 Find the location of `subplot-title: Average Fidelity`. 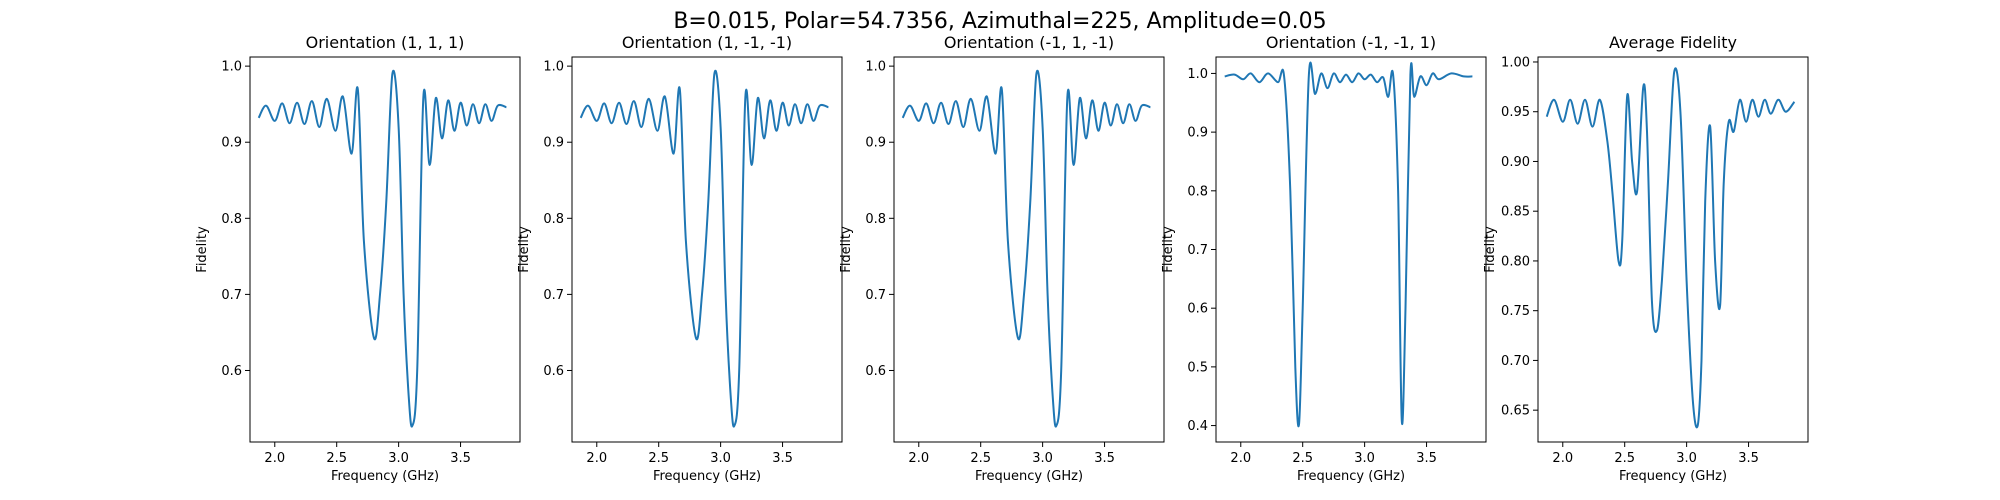

subplot-title: Average Fidelity is located at coordinates (1673, 42).